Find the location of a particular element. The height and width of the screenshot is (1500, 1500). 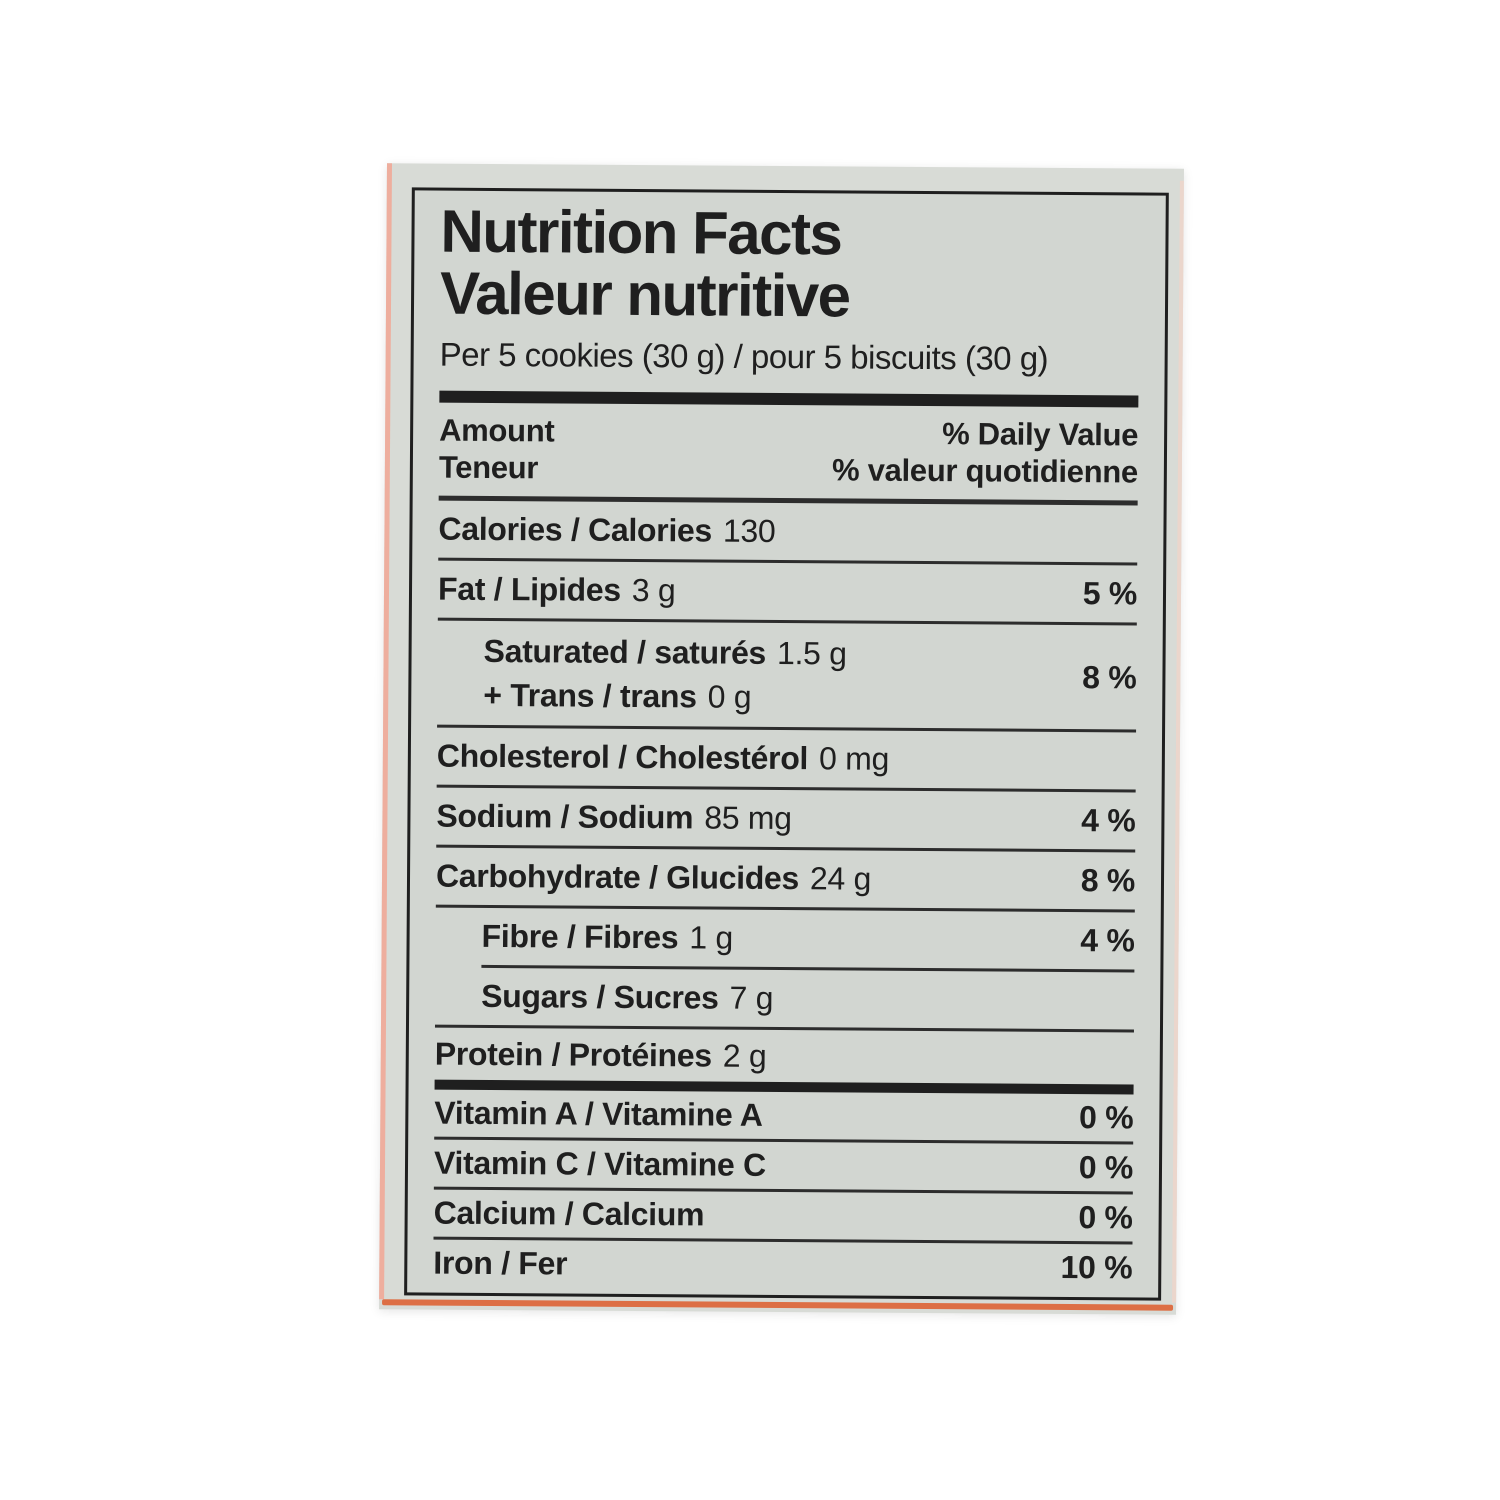

saturated-line: Saturated / saturés 1.5 g is located at coordinates (664, 652).